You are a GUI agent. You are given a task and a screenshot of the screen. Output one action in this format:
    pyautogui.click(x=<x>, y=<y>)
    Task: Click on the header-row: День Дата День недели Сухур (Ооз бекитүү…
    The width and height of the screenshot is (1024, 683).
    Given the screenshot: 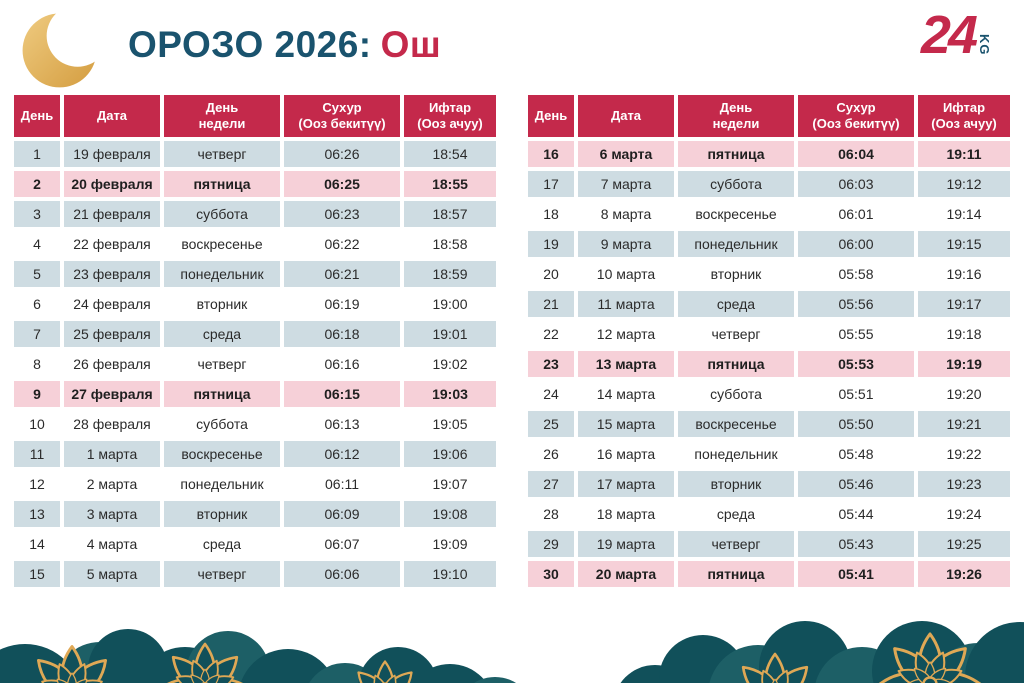 What is the action you would take?
    pyautogui.click(x=255, y=116)
    